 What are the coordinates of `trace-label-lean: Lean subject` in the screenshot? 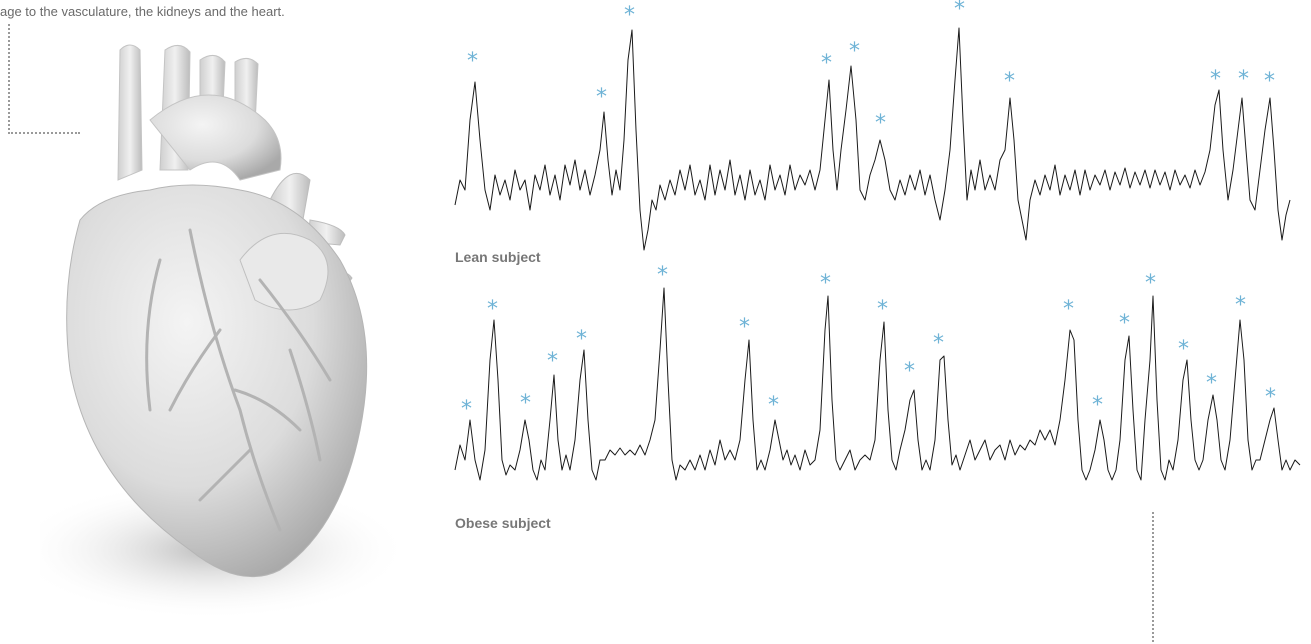 It's located at (498, 257).